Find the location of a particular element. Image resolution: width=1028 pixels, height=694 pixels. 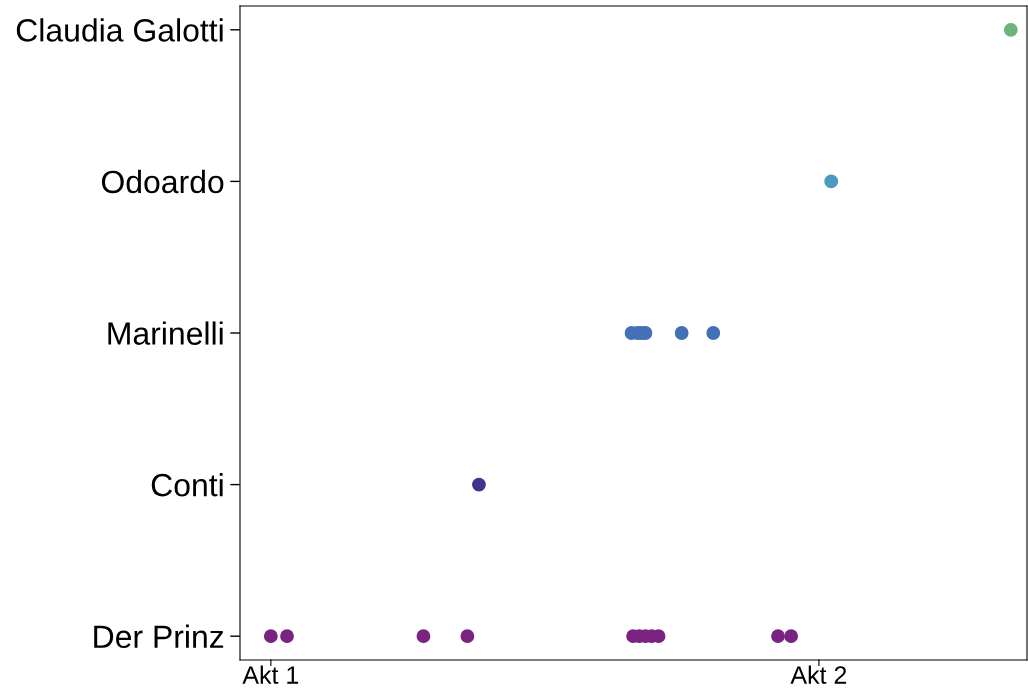

y-tick-label: Odoardo is located at coordinates (162, 181).